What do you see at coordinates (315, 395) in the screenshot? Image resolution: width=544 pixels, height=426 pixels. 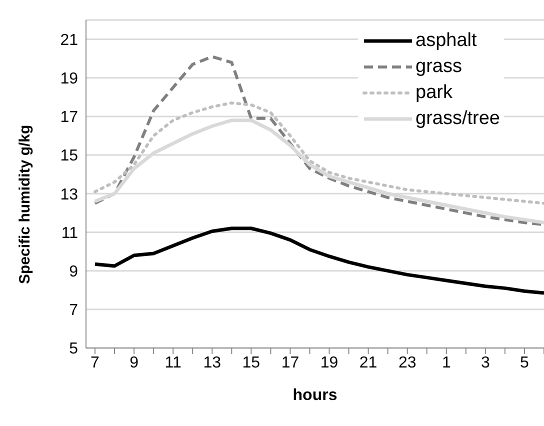 I see `x-axis-title: hours` at bounding box center [315, 395].